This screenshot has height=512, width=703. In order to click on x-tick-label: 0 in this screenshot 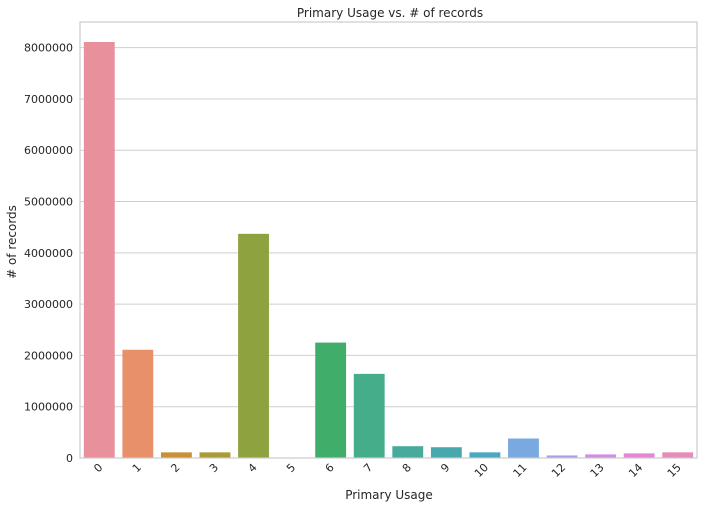, I will do `click(98, 468)`.